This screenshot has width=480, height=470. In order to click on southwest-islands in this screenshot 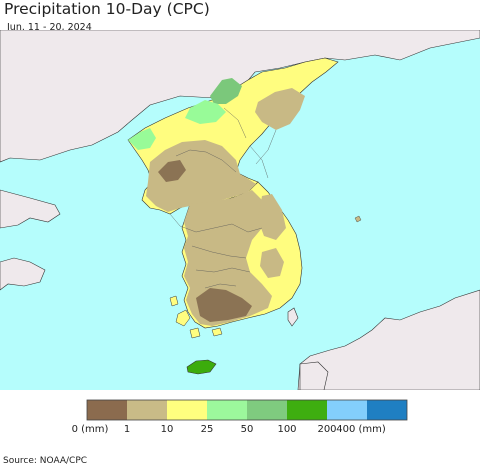, I will do `click(196, 317)`.